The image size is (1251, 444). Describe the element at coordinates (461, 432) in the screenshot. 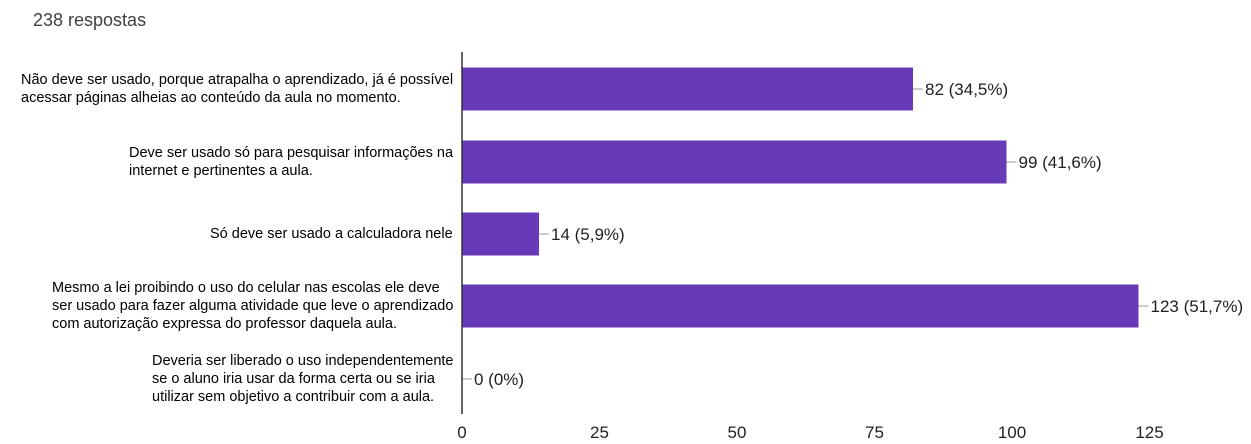

I see `x-tick-label-0: 0` at that location.